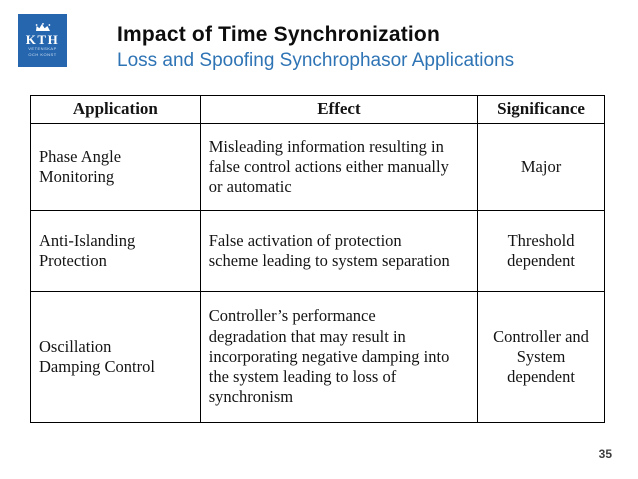  Describe the element at coordinates (115, 166) in the screenshot. I see `application-cell: Phase Angle Monitoring` at that location.